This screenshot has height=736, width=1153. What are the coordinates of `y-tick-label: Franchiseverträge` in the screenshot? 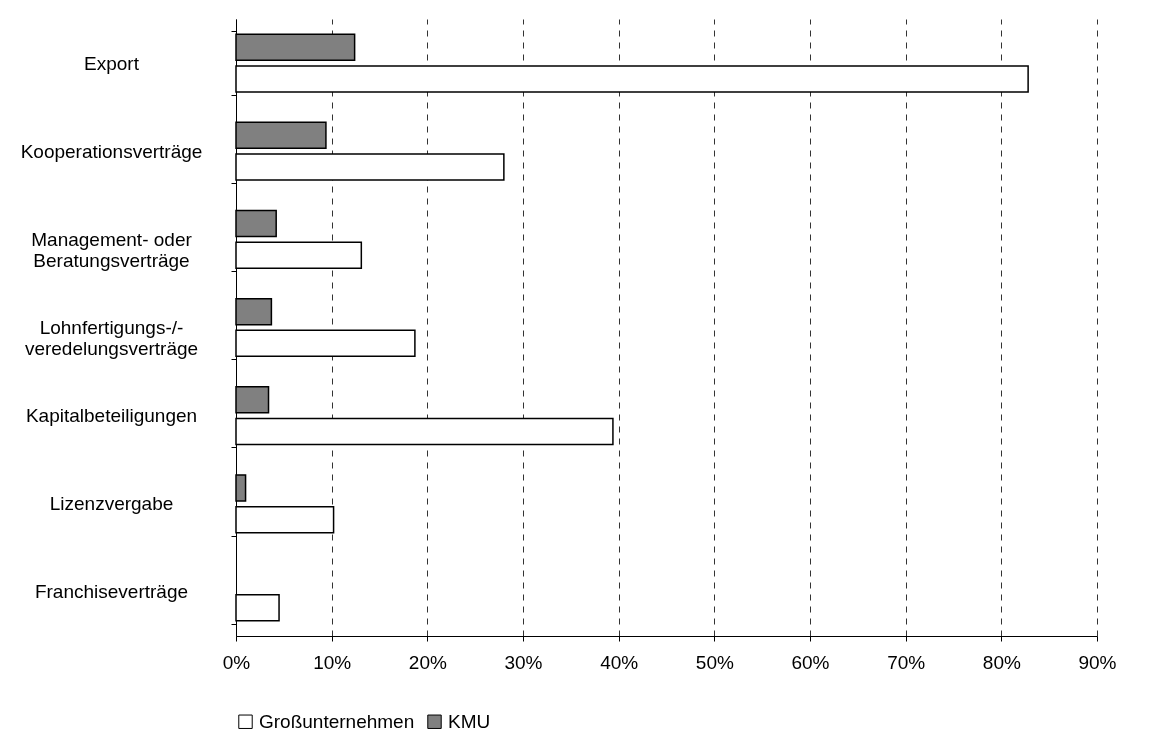 It's located at (111, 592).